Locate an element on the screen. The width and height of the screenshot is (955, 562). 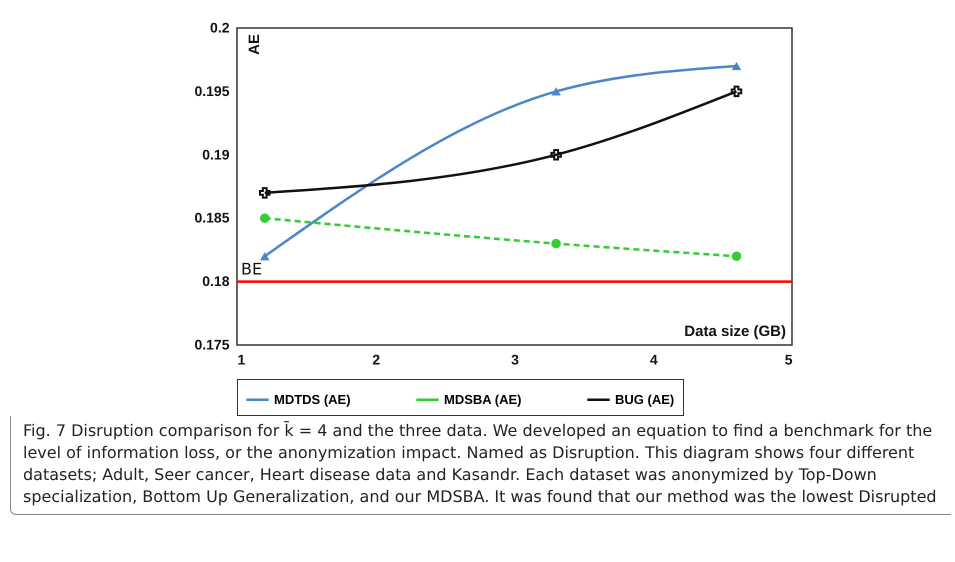
y-tick-label: 0.195 is located at coordinates (212, 90).